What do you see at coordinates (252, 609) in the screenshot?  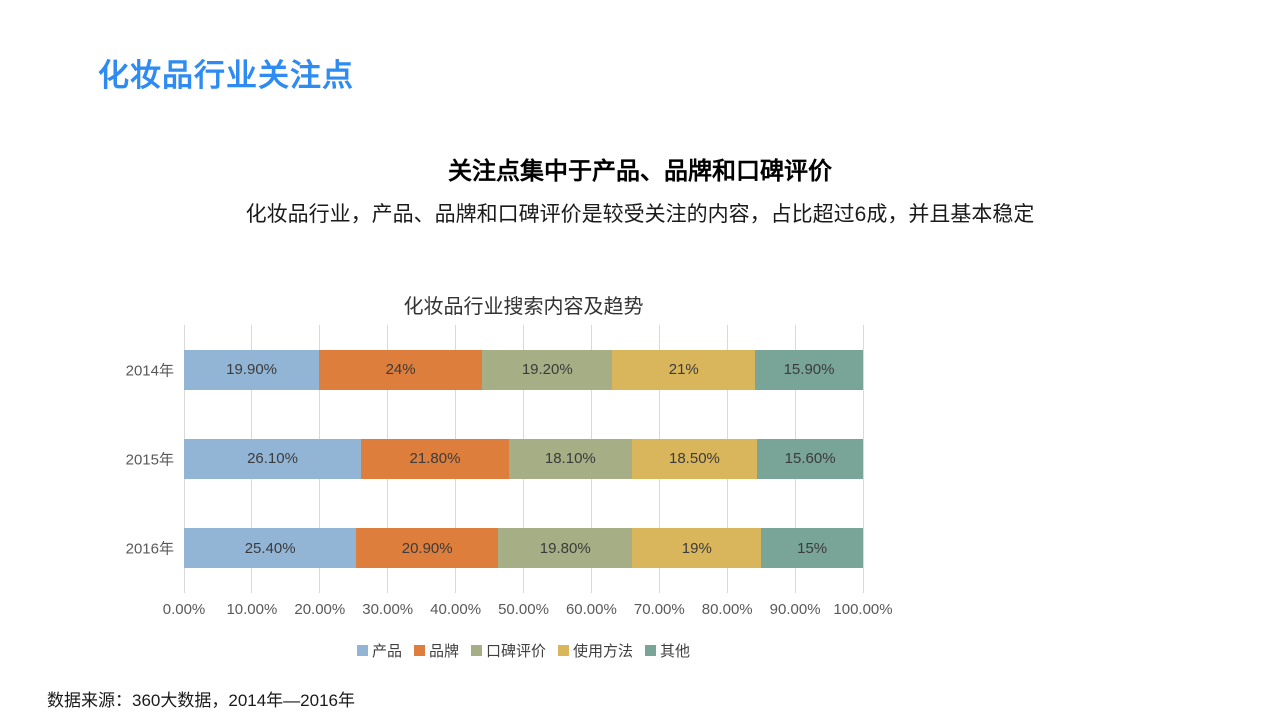 I see `x-tick-label: 10.00%` at bounding box center [252, 609].